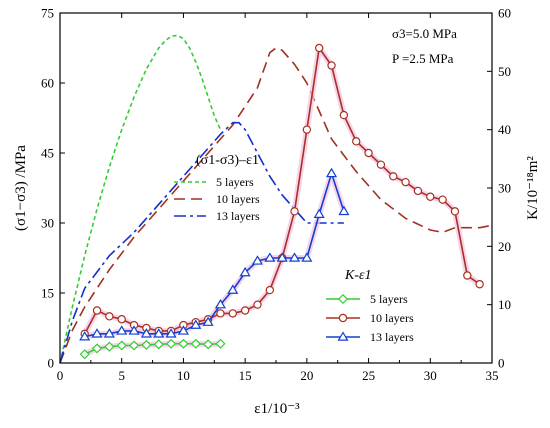  Describe the element at coordinates (245, 375) in the screenshot. I see `x-tick-label: 15` at that location.